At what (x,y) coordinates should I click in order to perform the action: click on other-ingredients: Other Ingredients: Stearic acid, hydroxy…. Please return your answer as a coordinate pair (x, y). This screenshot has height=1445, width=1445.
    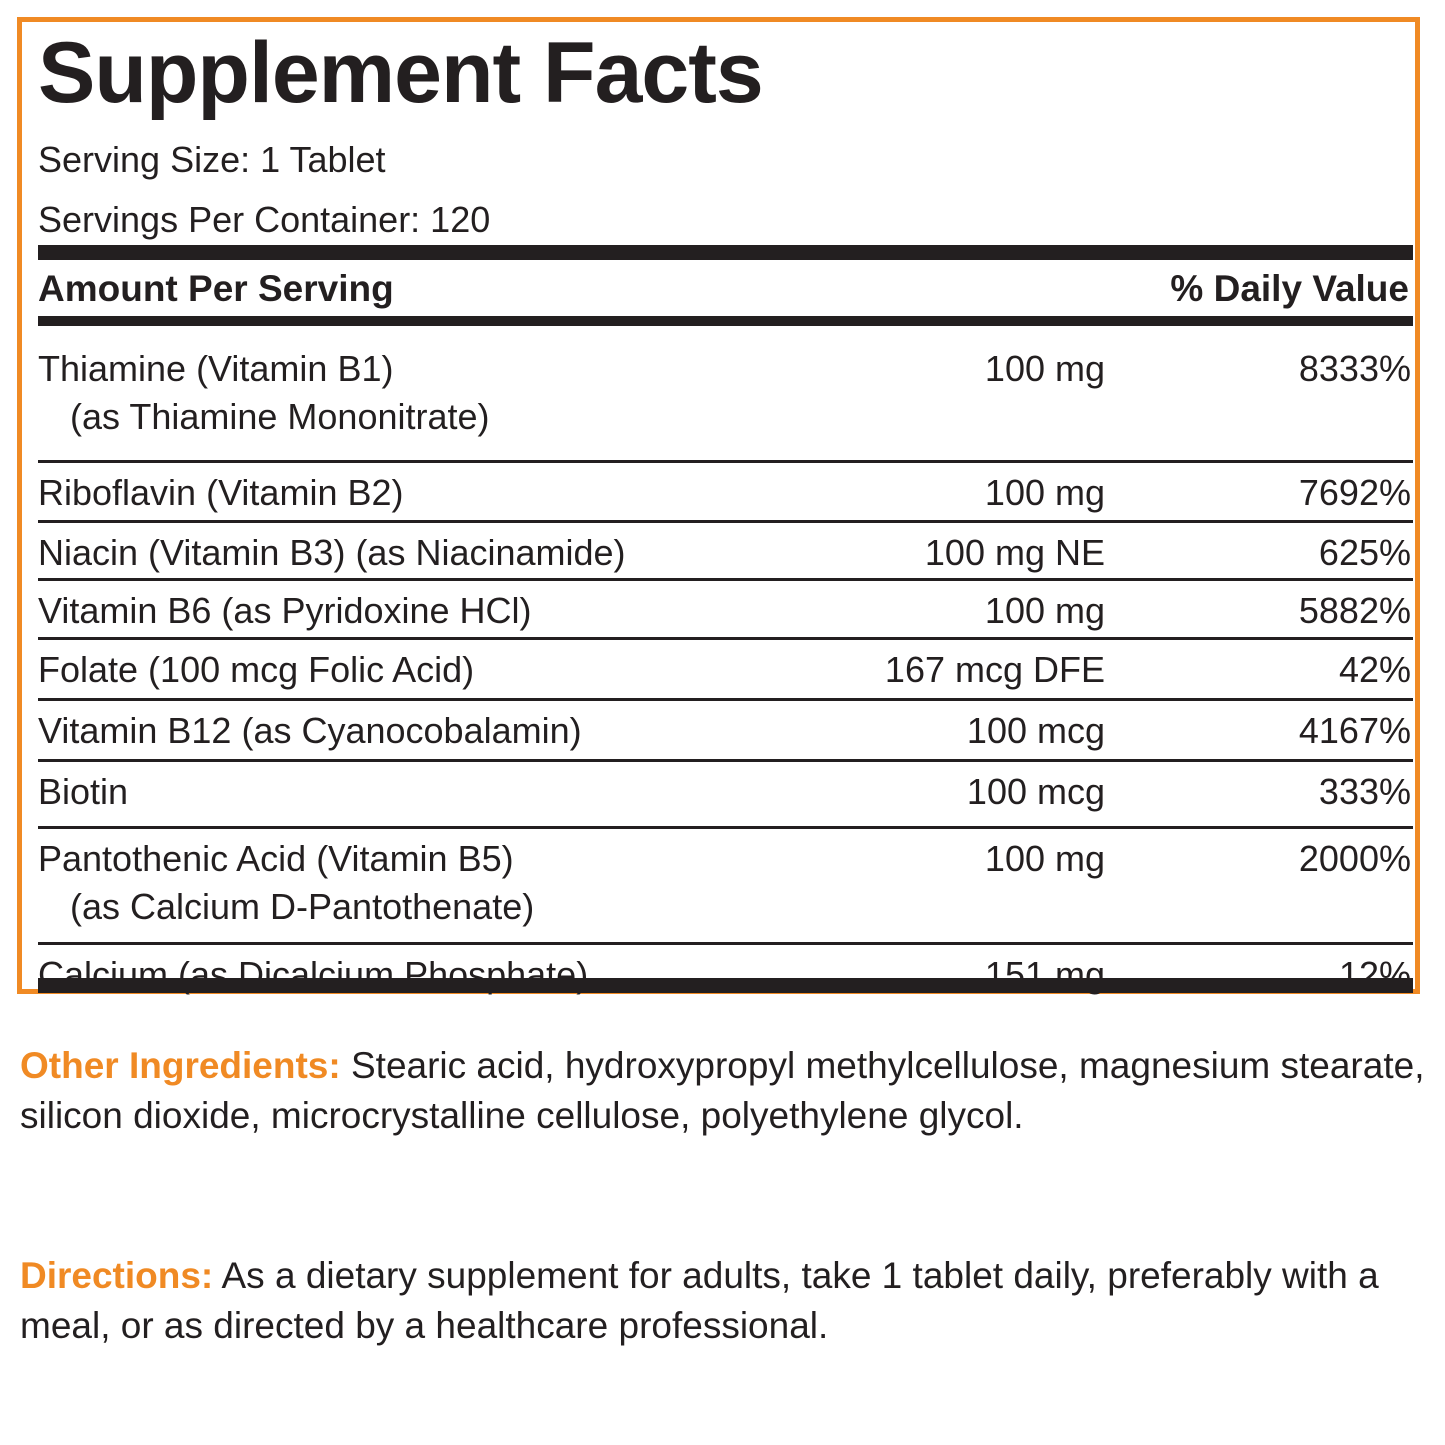
    Looking at the image, I should click on (722, 1091).